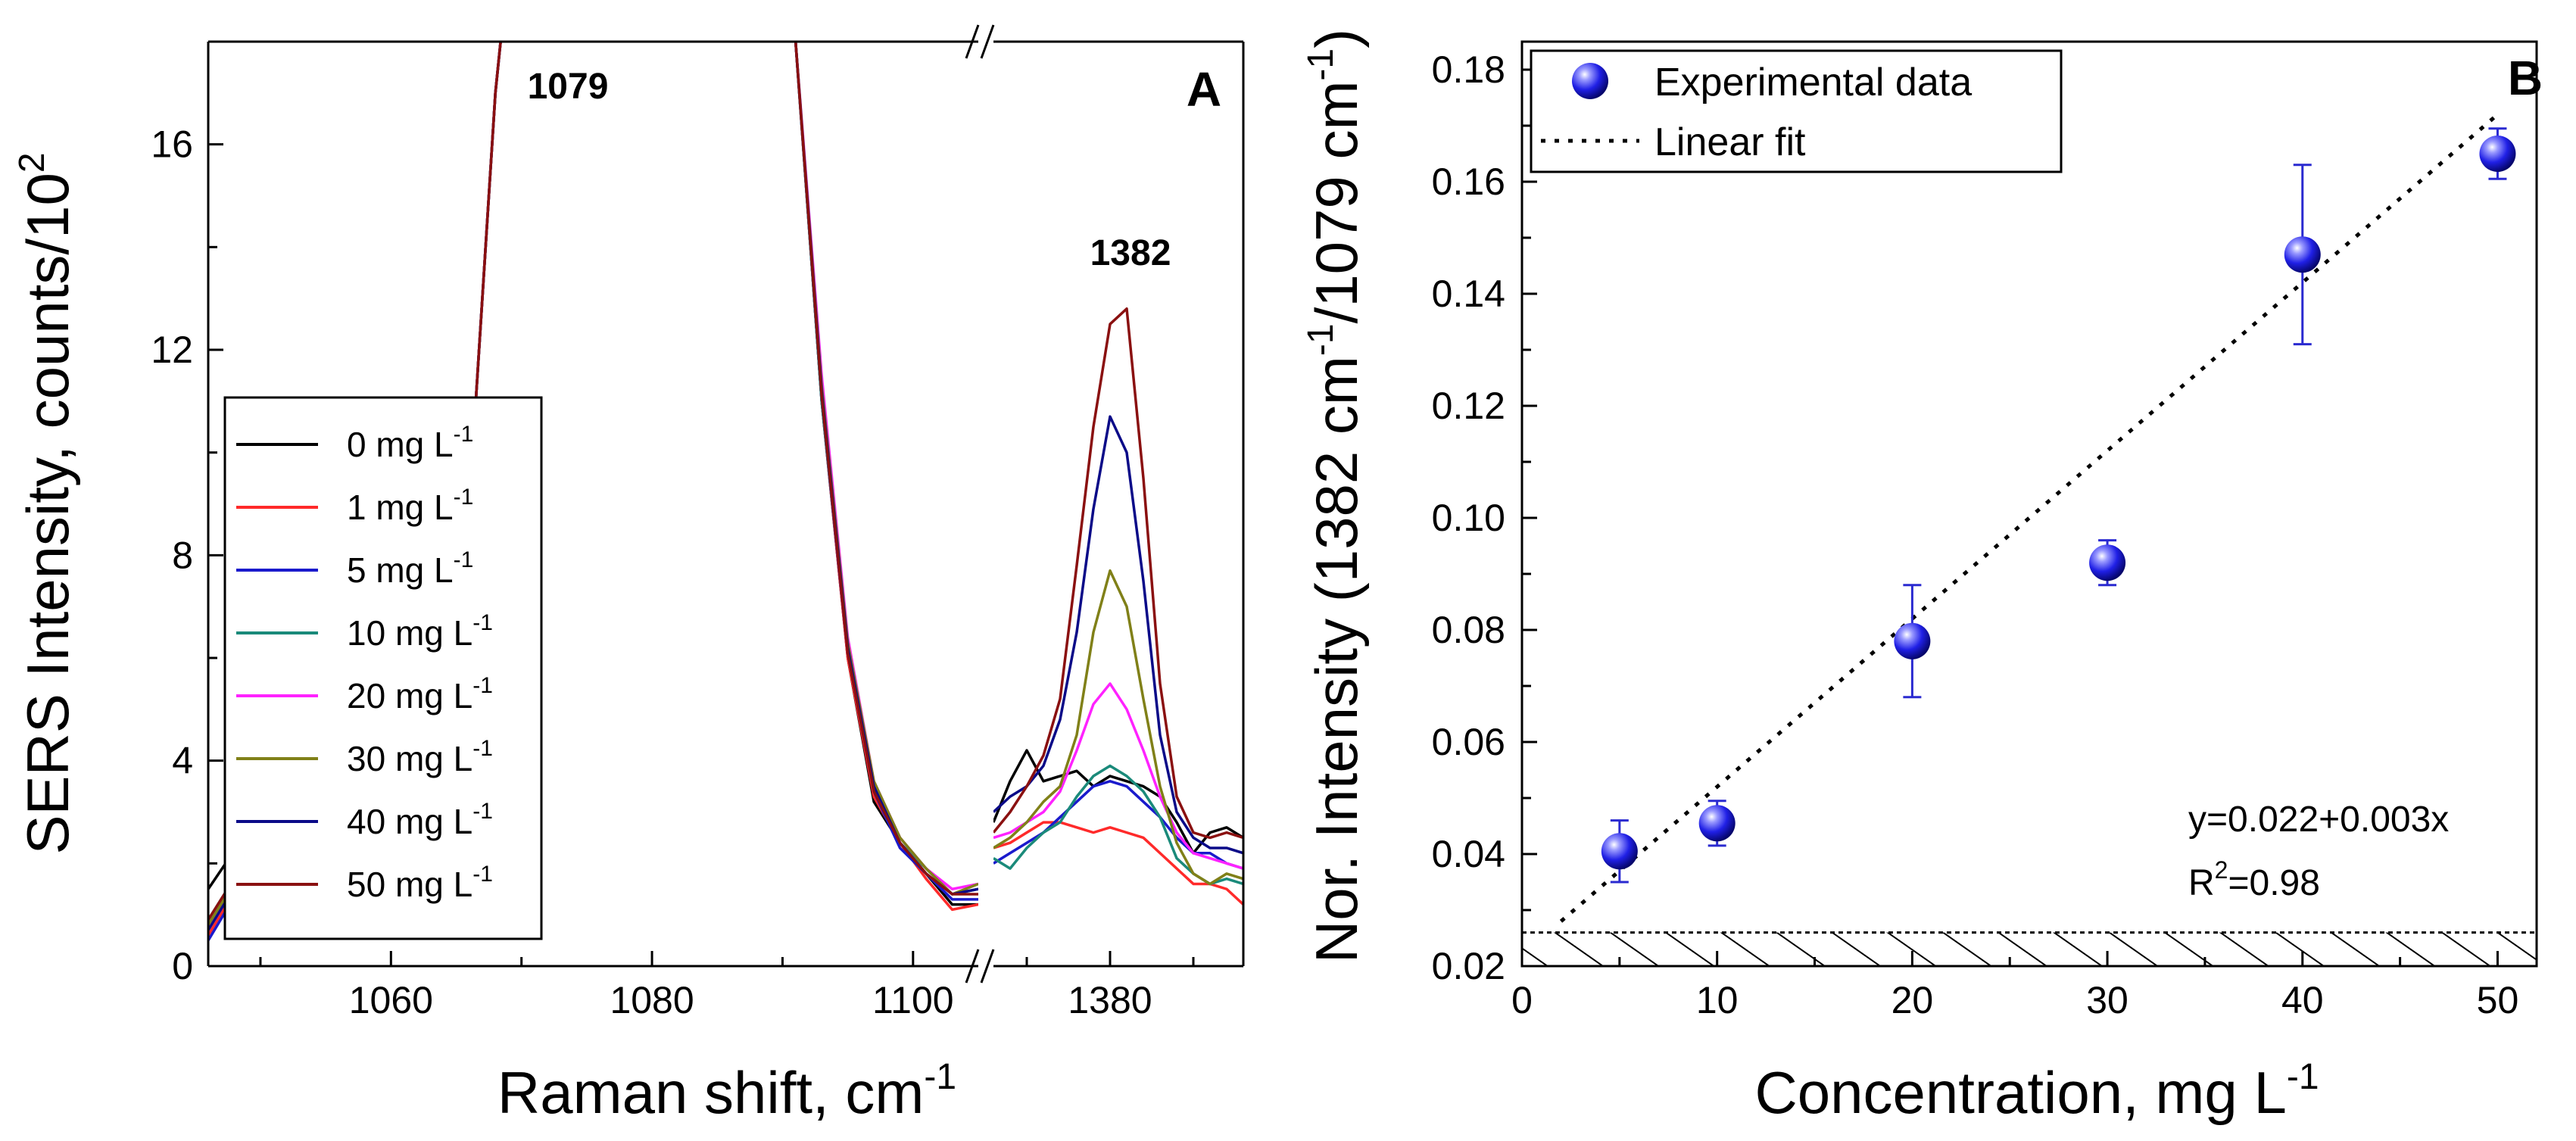 This screenshot has width=2576, height=1141. I want to click on panel-b-y-tick-label: 0.06, so click(1468, 742).